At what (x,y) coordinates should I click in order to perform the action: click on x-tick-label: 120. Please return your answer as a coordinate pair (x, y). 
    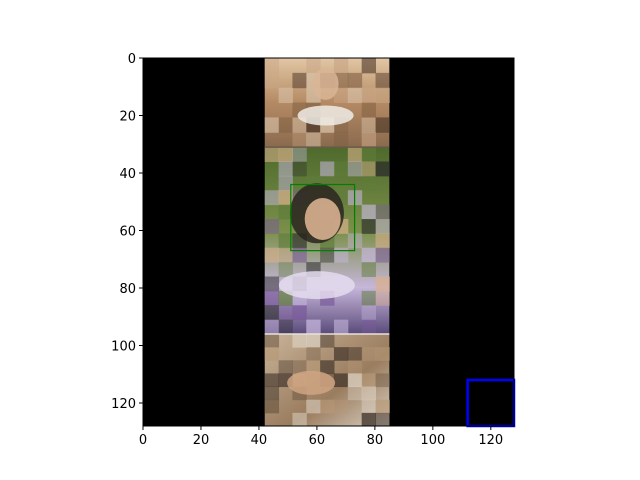
    Looking at the image, I should click on (490, 440).